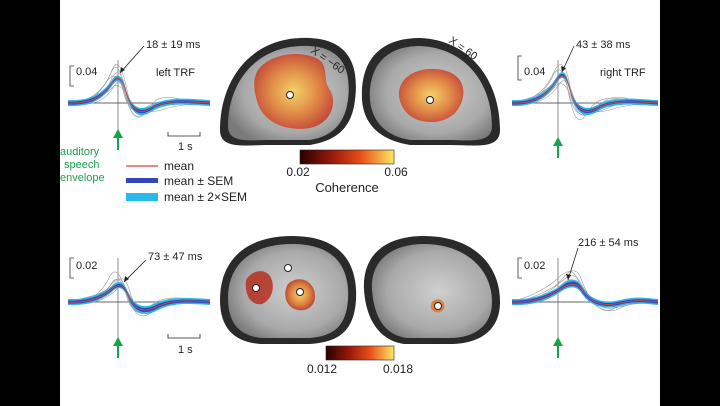  Describe the element at coordinates (347, 172) in the screenshot. I see `colorbar-top: 0.02 0.06 Coherence` at that location.